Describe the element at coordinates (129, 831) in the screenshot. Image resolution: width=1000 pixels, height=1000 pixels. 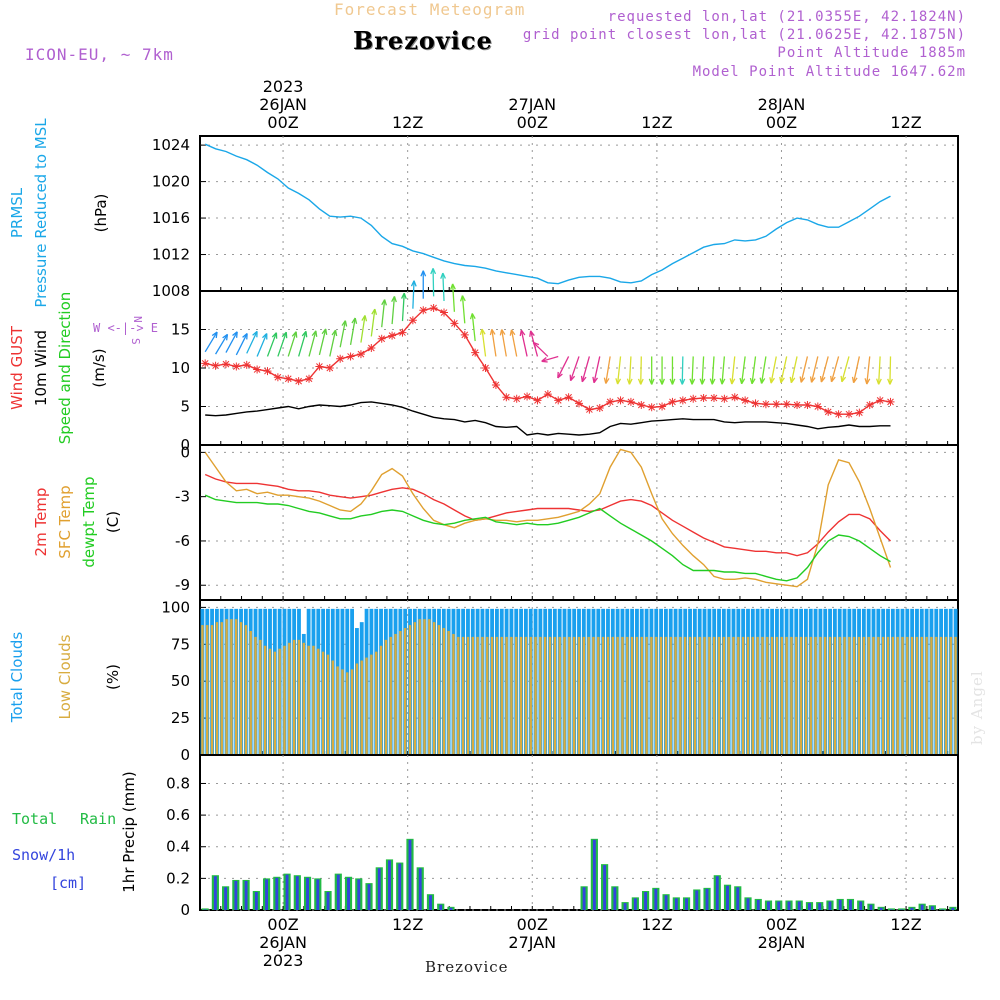
I see `precip-axis-label: 1hr Precip (mm)` at that location.